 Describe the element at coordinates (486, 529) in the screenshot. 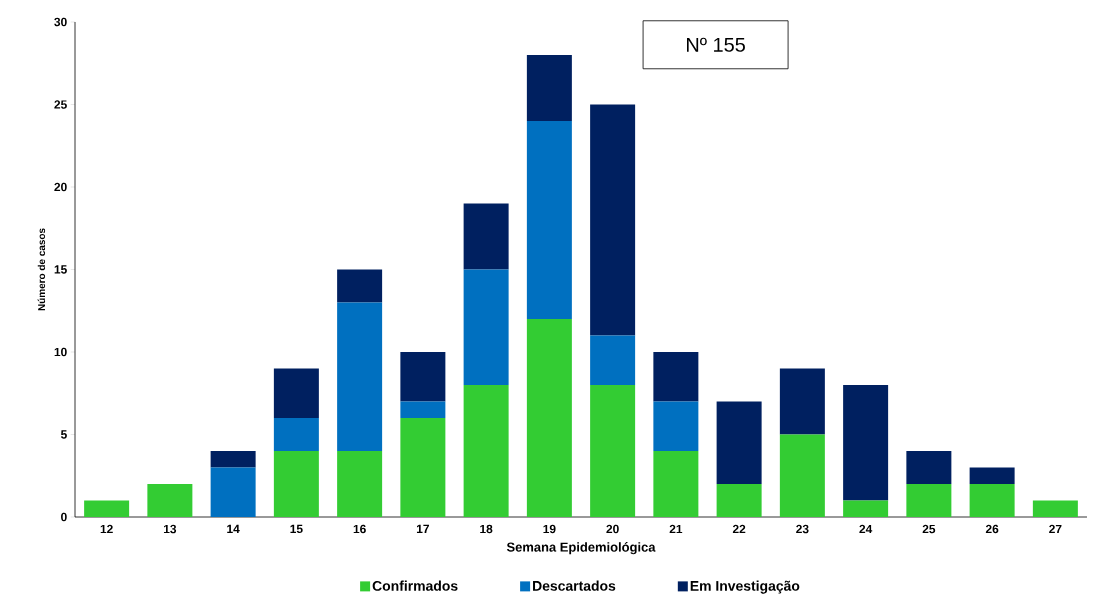

I see `x-tick-label: 18` at that location.